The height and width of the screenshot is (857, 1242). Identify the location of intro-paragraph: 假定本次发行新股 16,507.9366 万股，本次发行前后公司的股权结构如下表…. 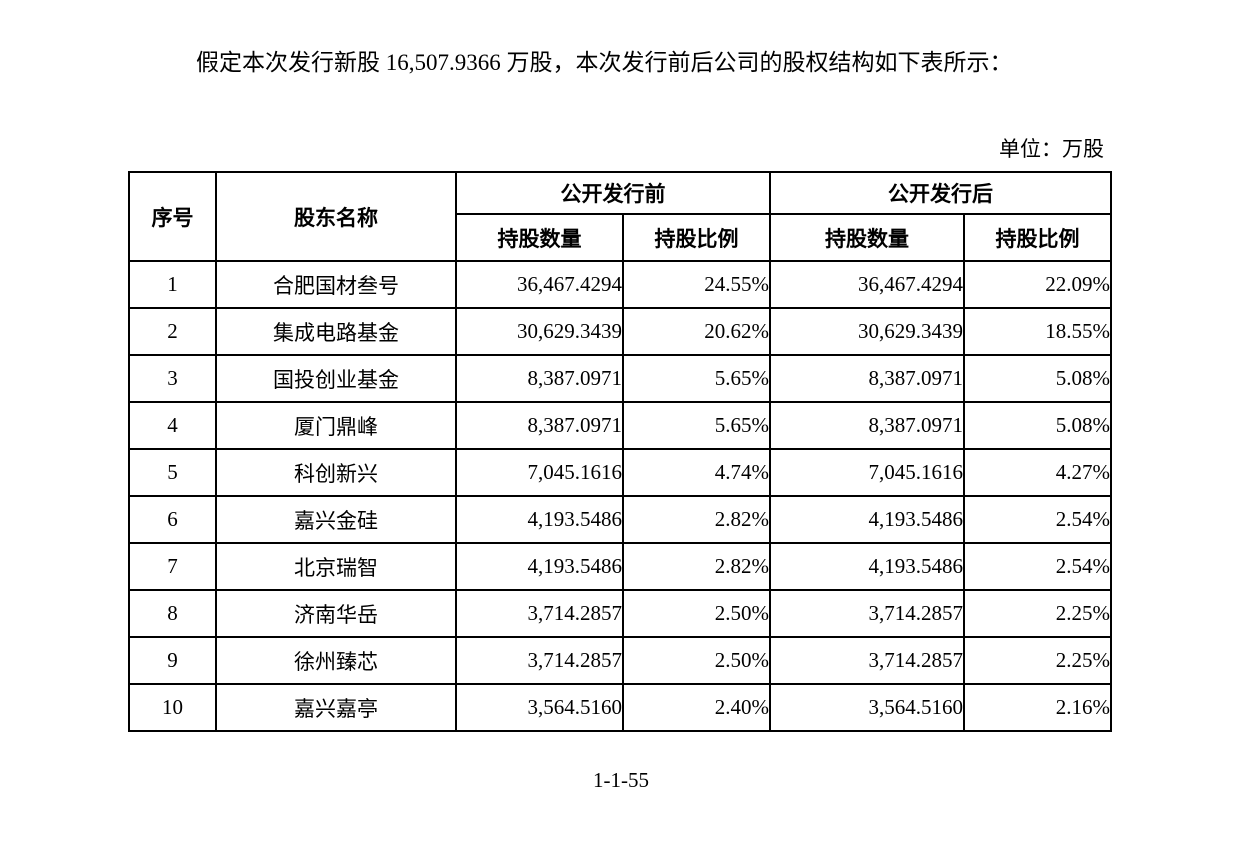
(604, 62).